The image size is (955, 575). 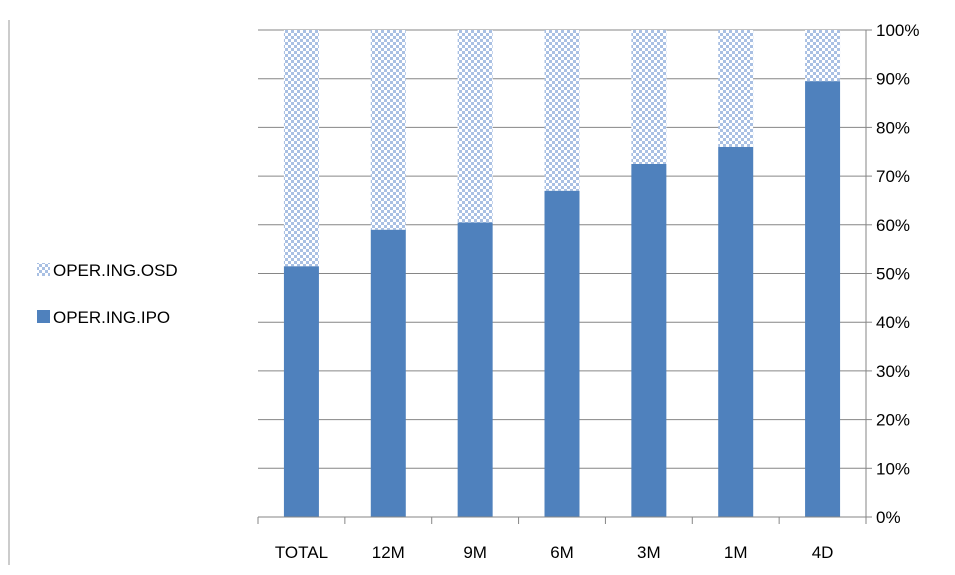 What do you see at coordinates (111, 317) in the screenshot?
I see `legend-label: OPER.ING.IPO` at bounding box center [111, 317].